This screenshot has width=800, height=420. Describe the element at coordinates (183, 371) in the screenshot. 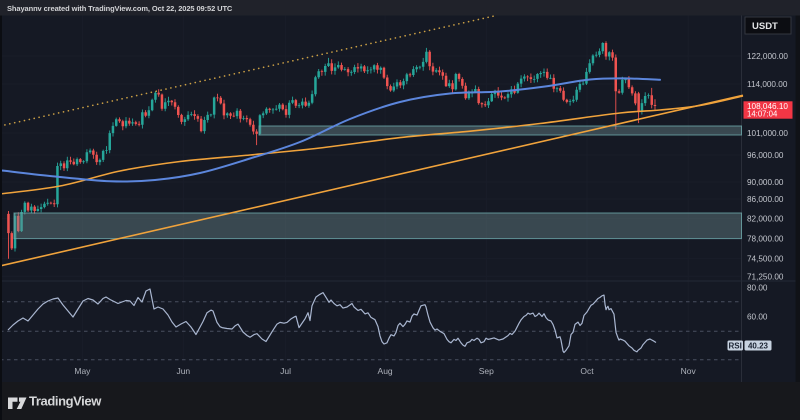

I see `svg-text: Jun` at that location.